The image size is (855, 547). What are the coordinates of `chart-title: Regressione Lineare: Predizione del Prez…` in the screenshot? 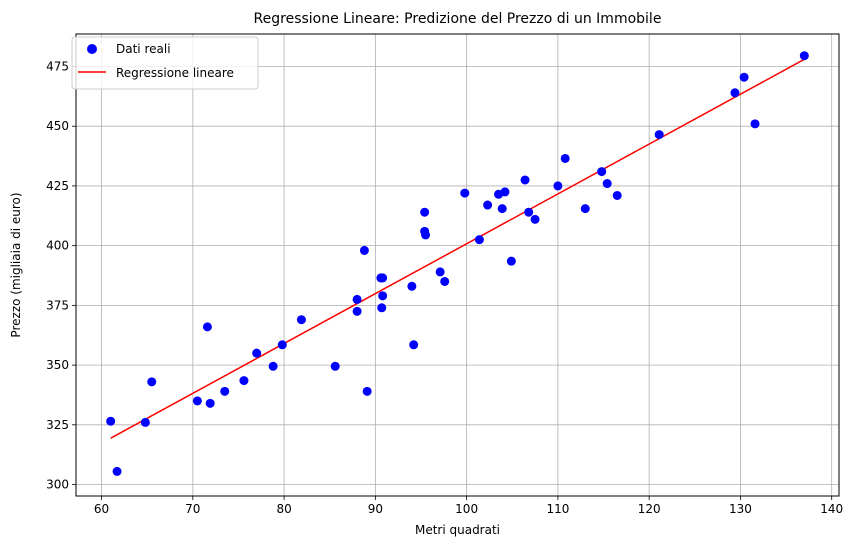 It's located at (458, 19).